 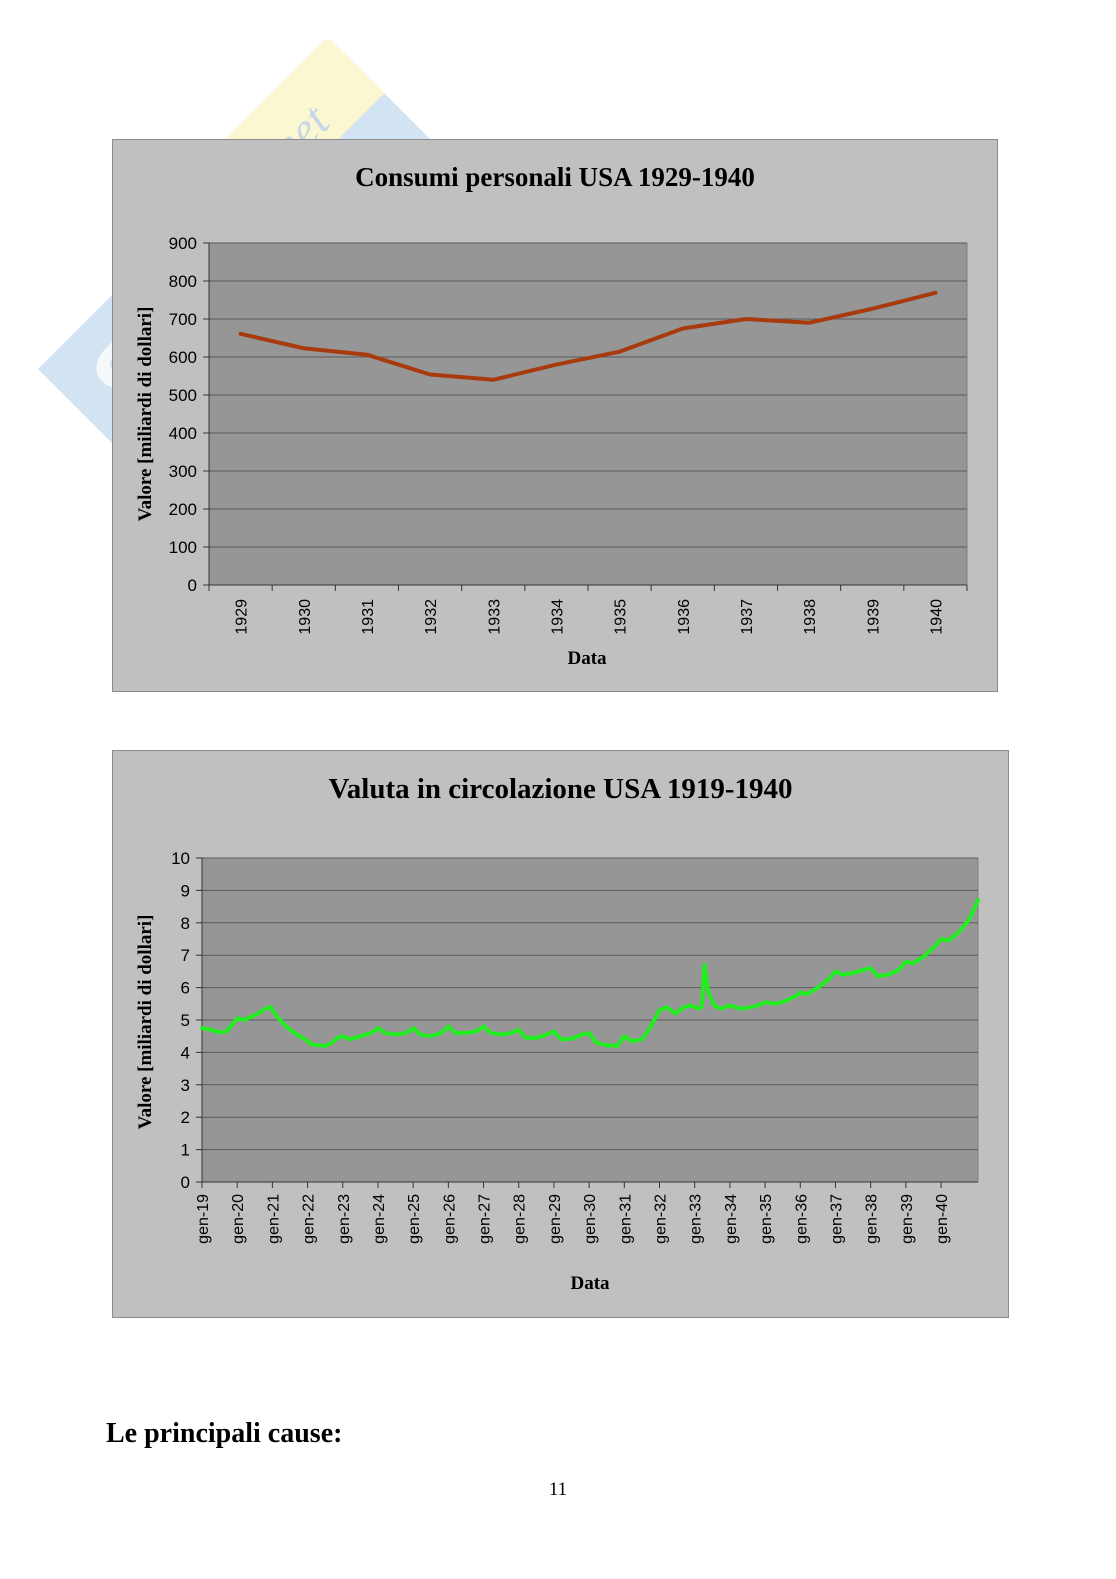 I want to click on x-tick-label: 1930, so click(x=305, y=617).